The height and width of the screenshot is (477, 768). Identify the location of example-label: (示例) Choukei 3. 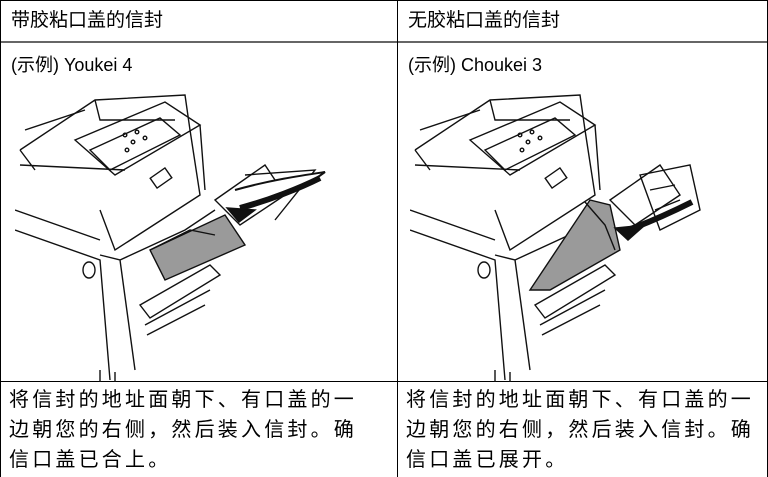
(475, 65).